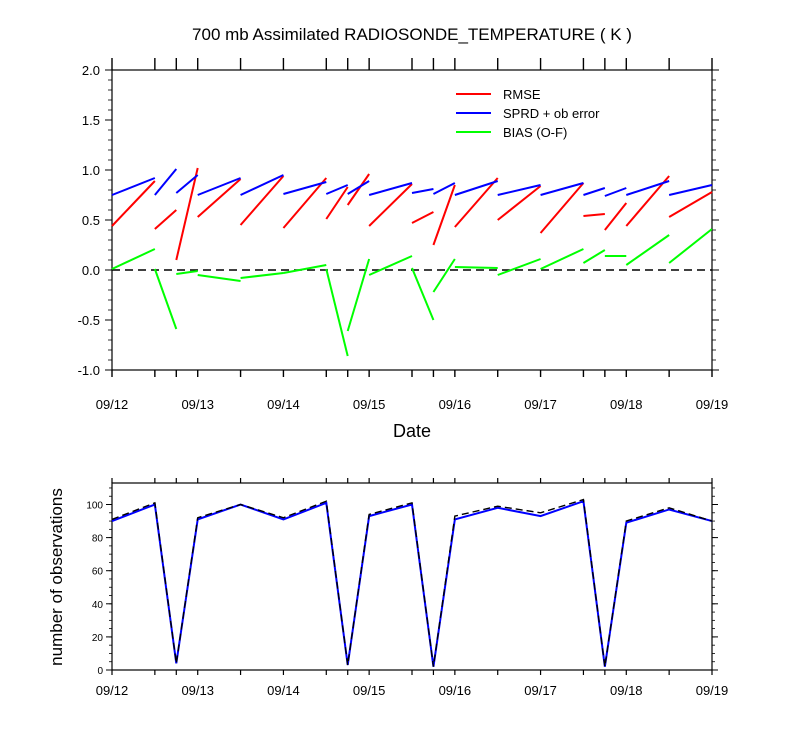 This screenshot has height=750, width=800. I want to click on top-x-tick-label: 09/19, so click(712, 404).